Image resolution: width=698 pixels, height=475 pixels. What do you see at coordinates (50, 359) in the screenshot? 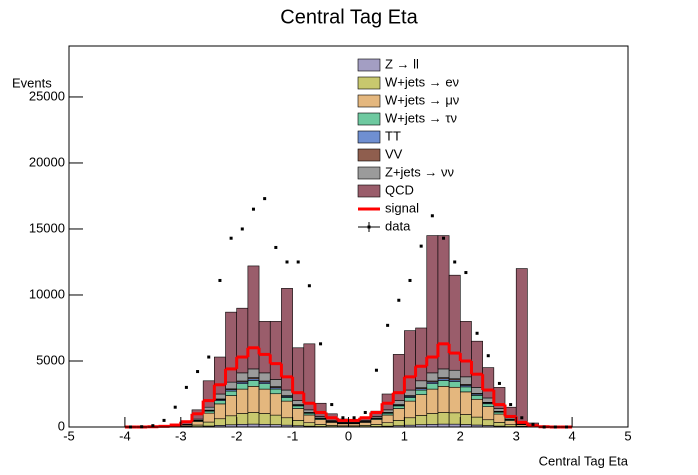
I see `y-tick-label: 5000` at bounding box center [50, 359].